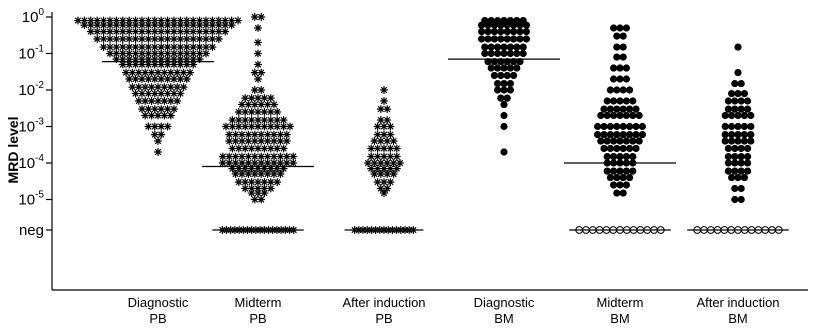 The width and height of the screenshot is (820, 335). I want to click on y-axis-label: MRD level, so click(13, 150).